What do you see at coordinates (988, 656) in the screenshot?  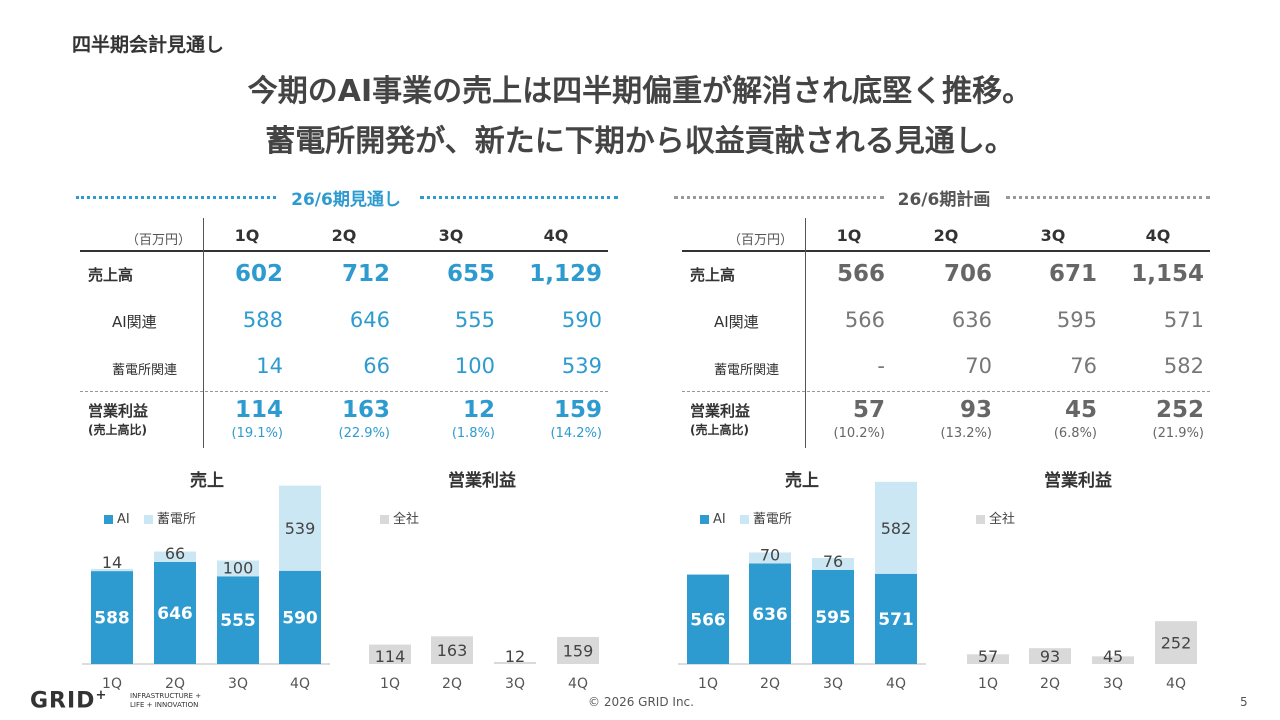 I see `label-op-1Q: 57` at bounding box center [988, 656].